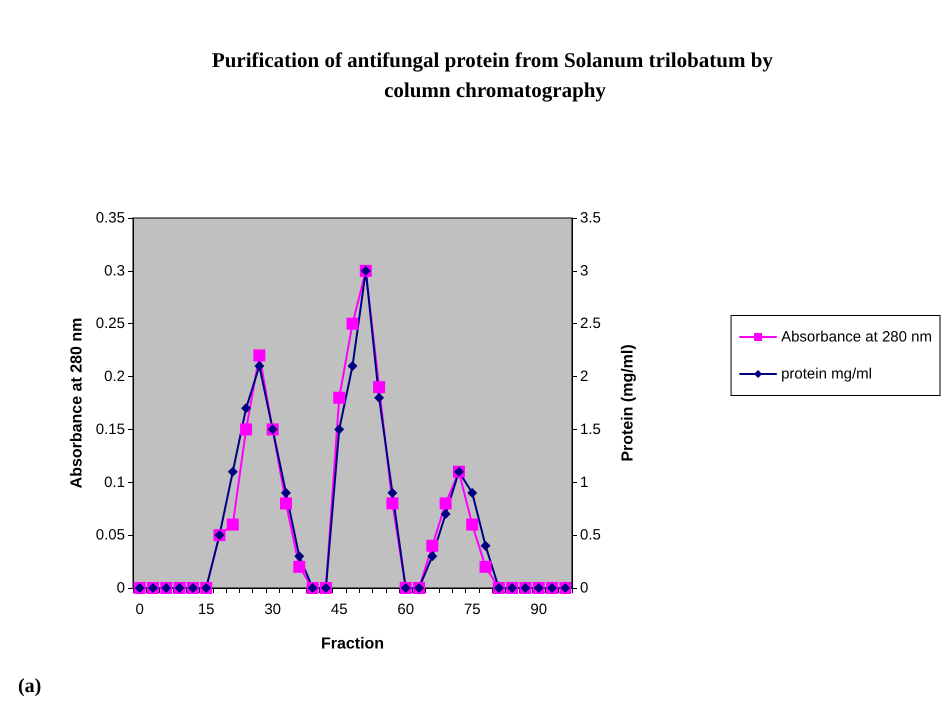 The height and width of the screenshot is (711, 944). What do you see at coordinates (120, 588) in the screenshot?
I see `y-tick-label: 0` at bounding box center [120, 588].